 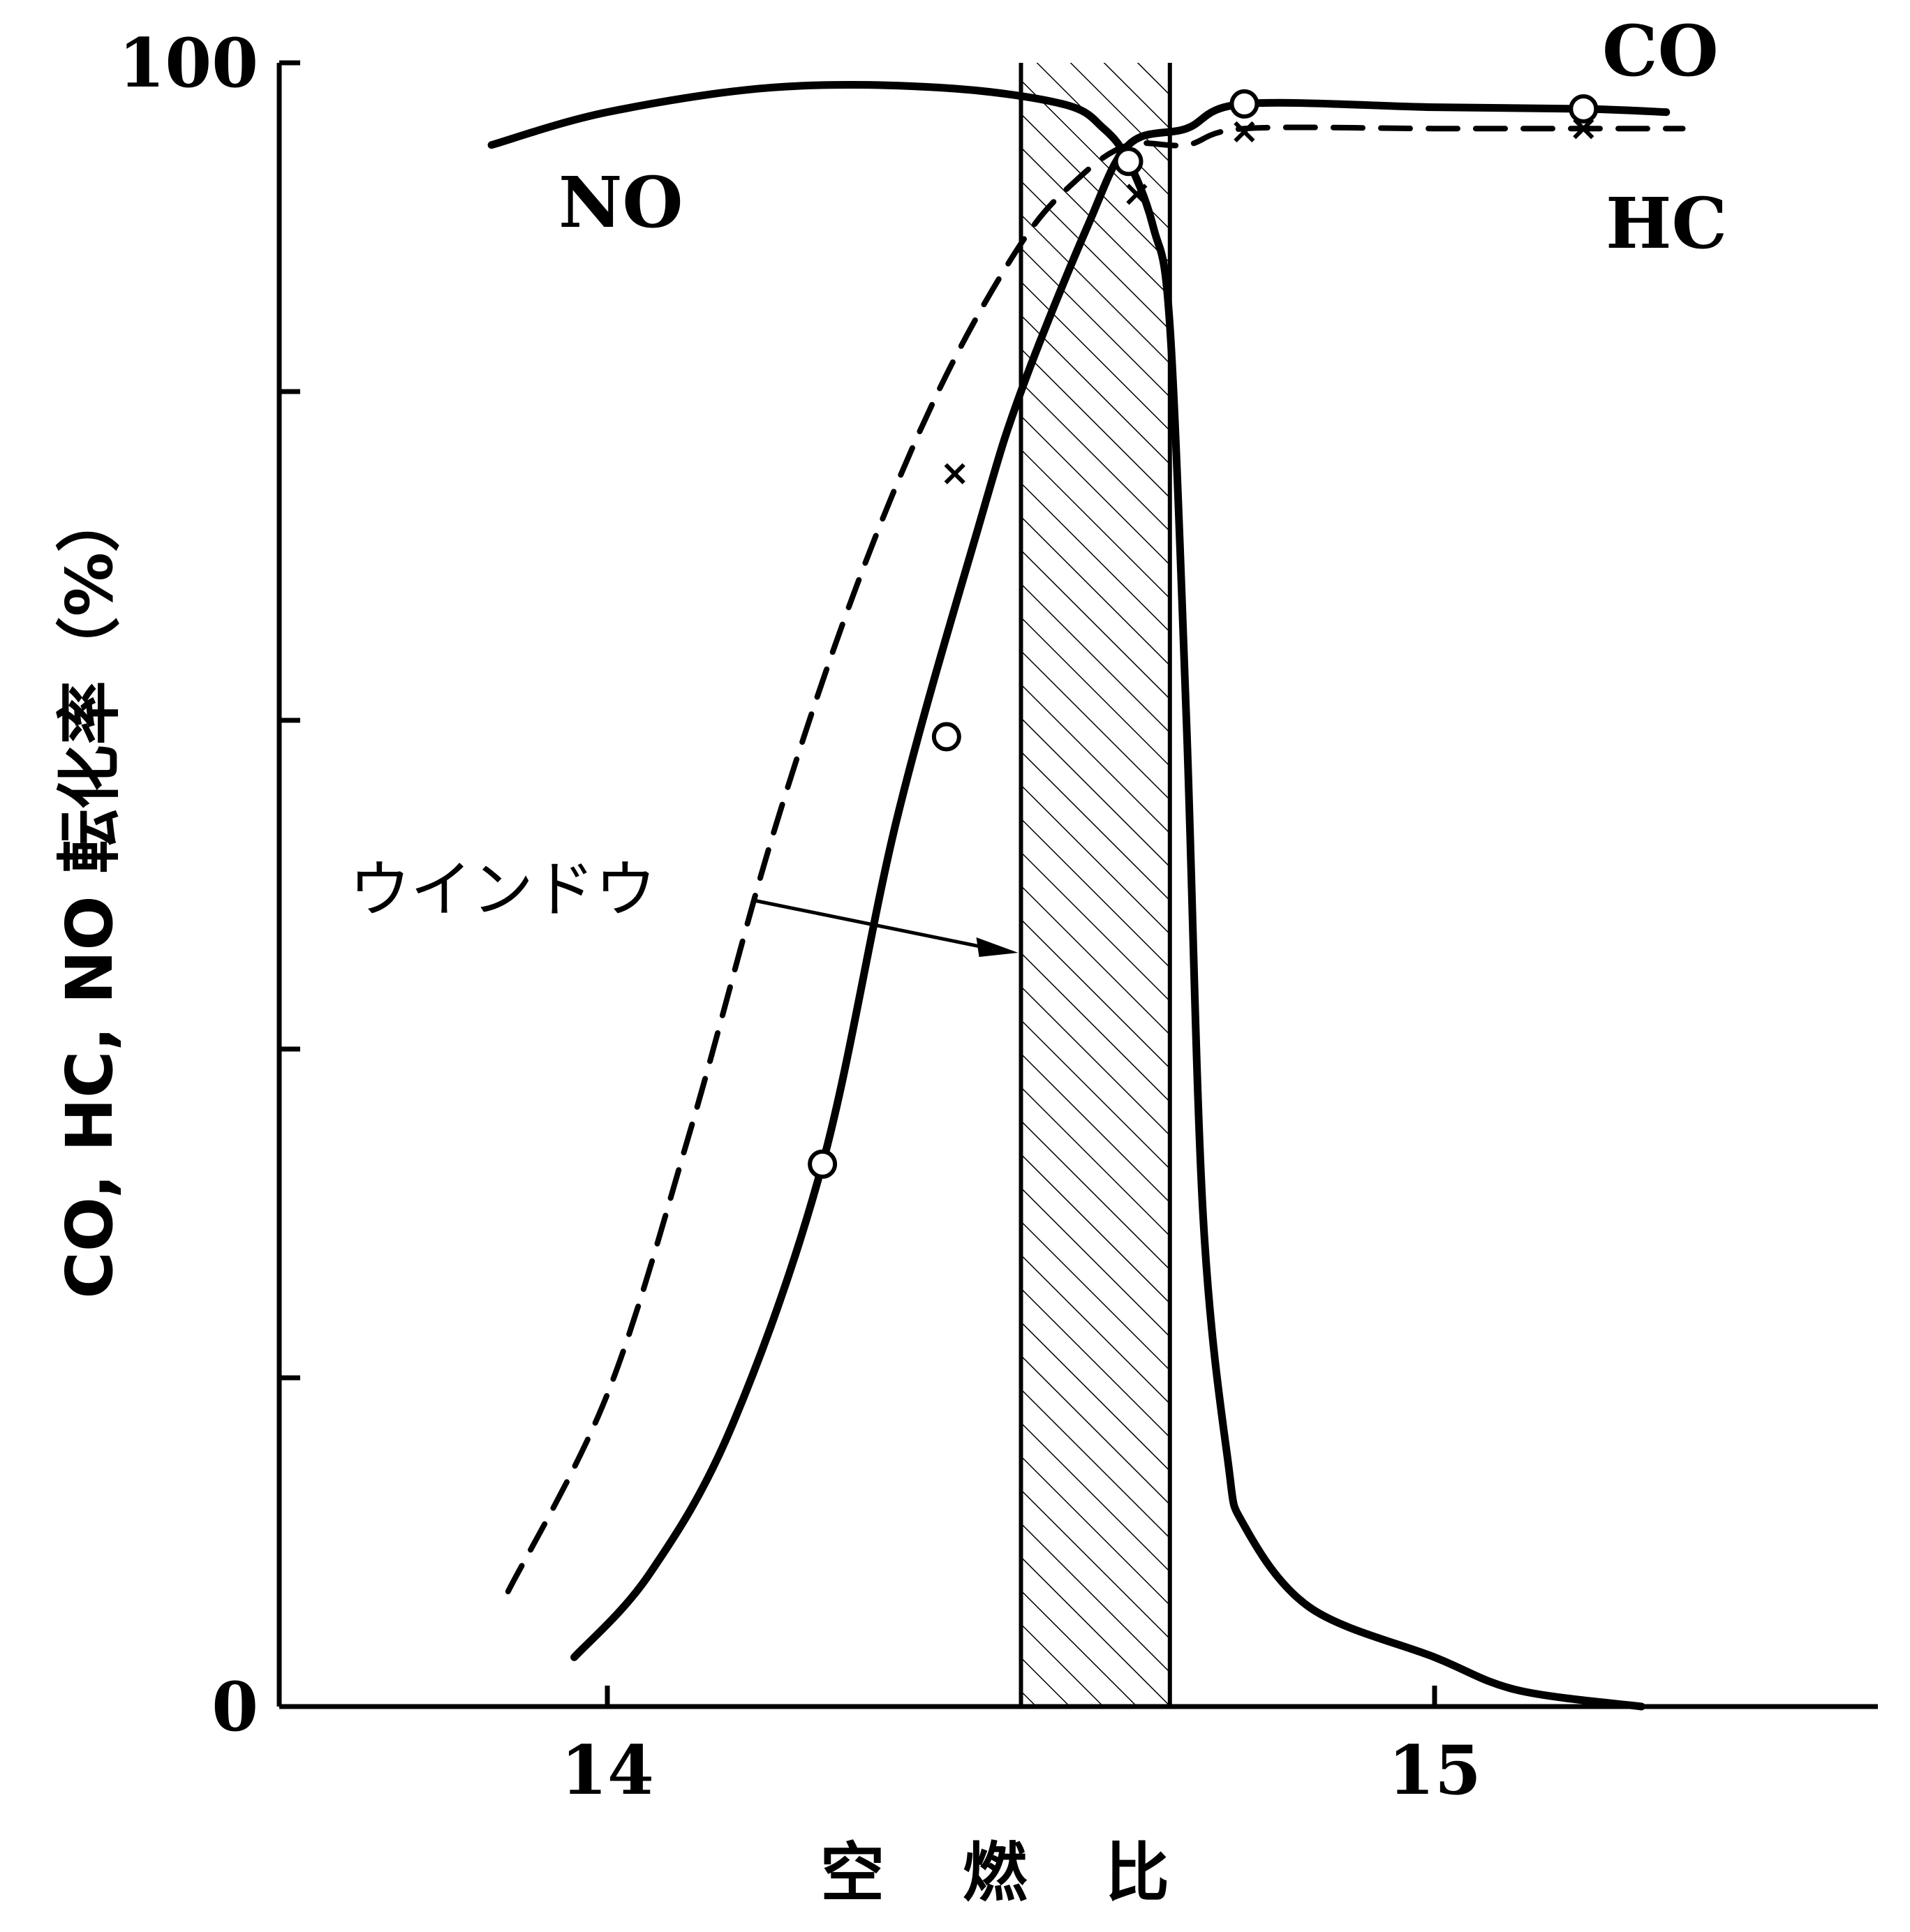 What do you see at coordinates (872, 924) in the screenshot?
I see `window-arrow-line` at bounding box center [872, 924].